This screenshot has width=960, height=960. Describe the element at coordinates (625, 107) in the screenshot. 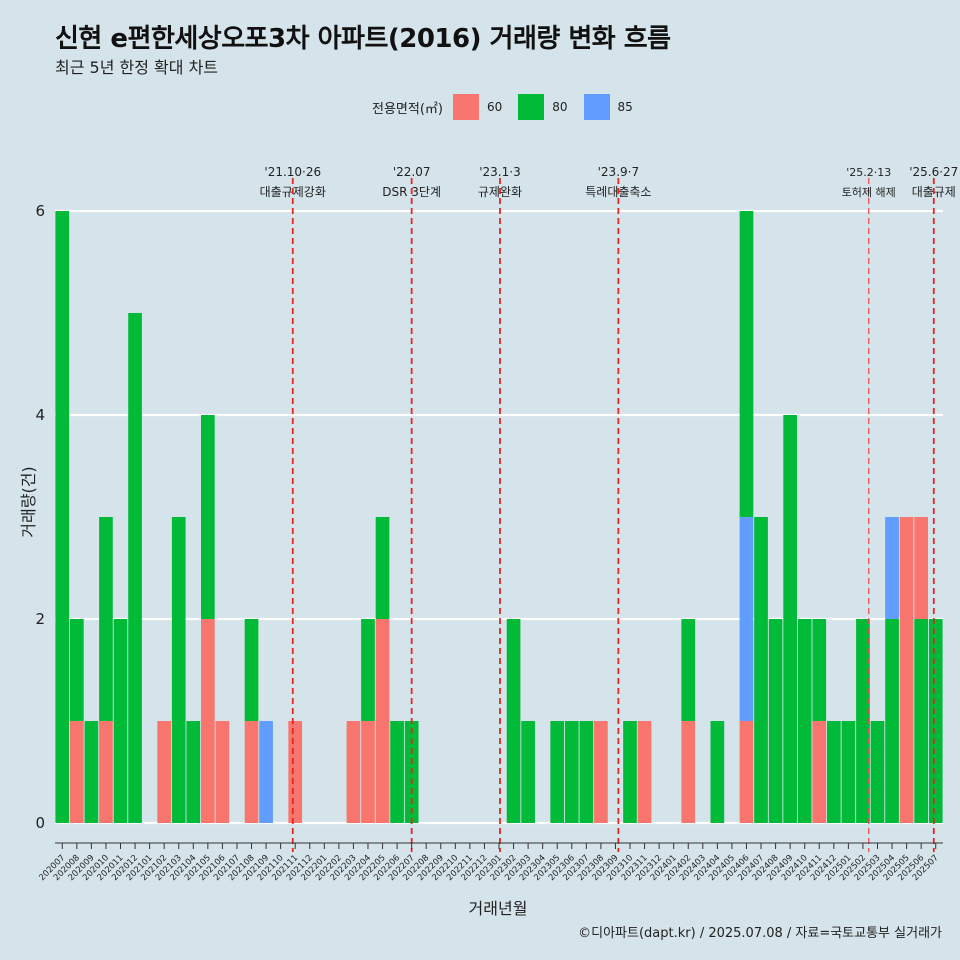

I see `legend-label-85: 85` at that location.